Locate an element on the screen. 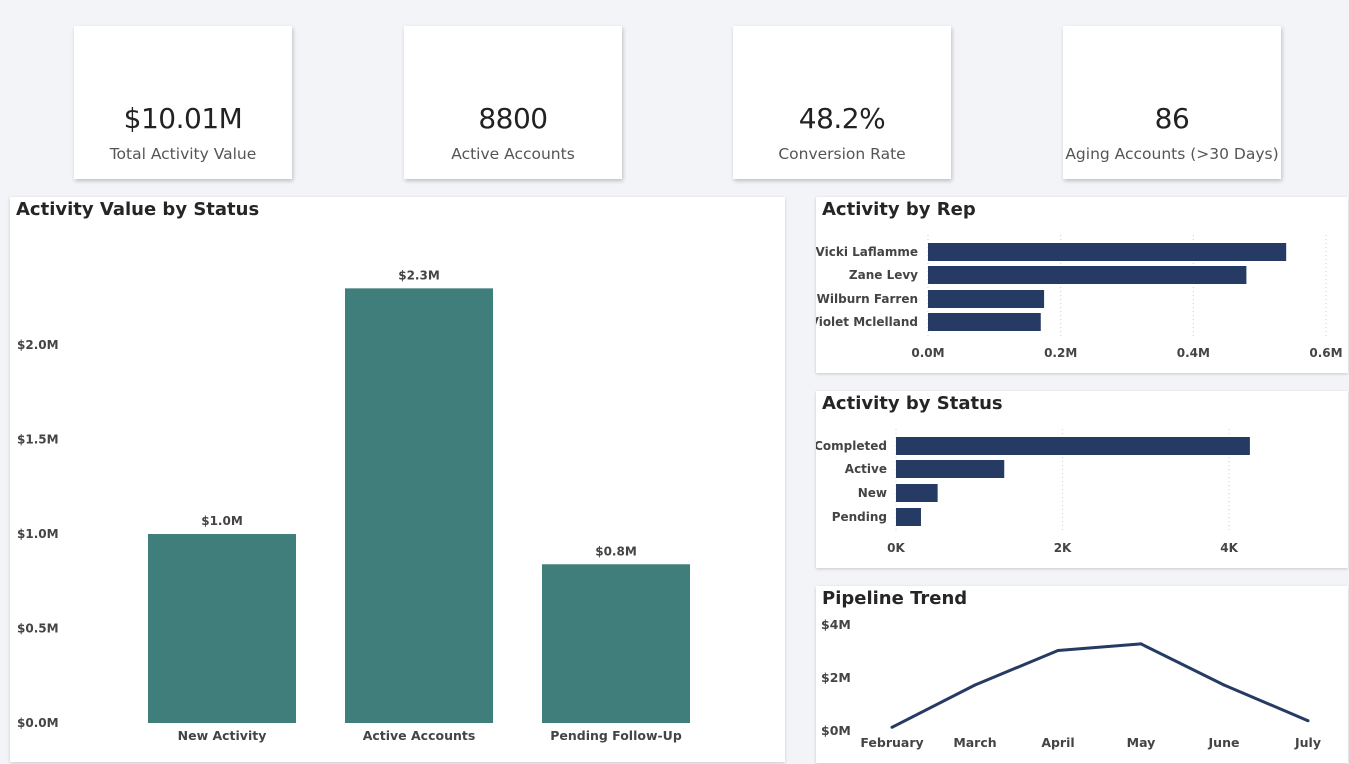  x-tick-label: April is located at coordinates (1057, 742).